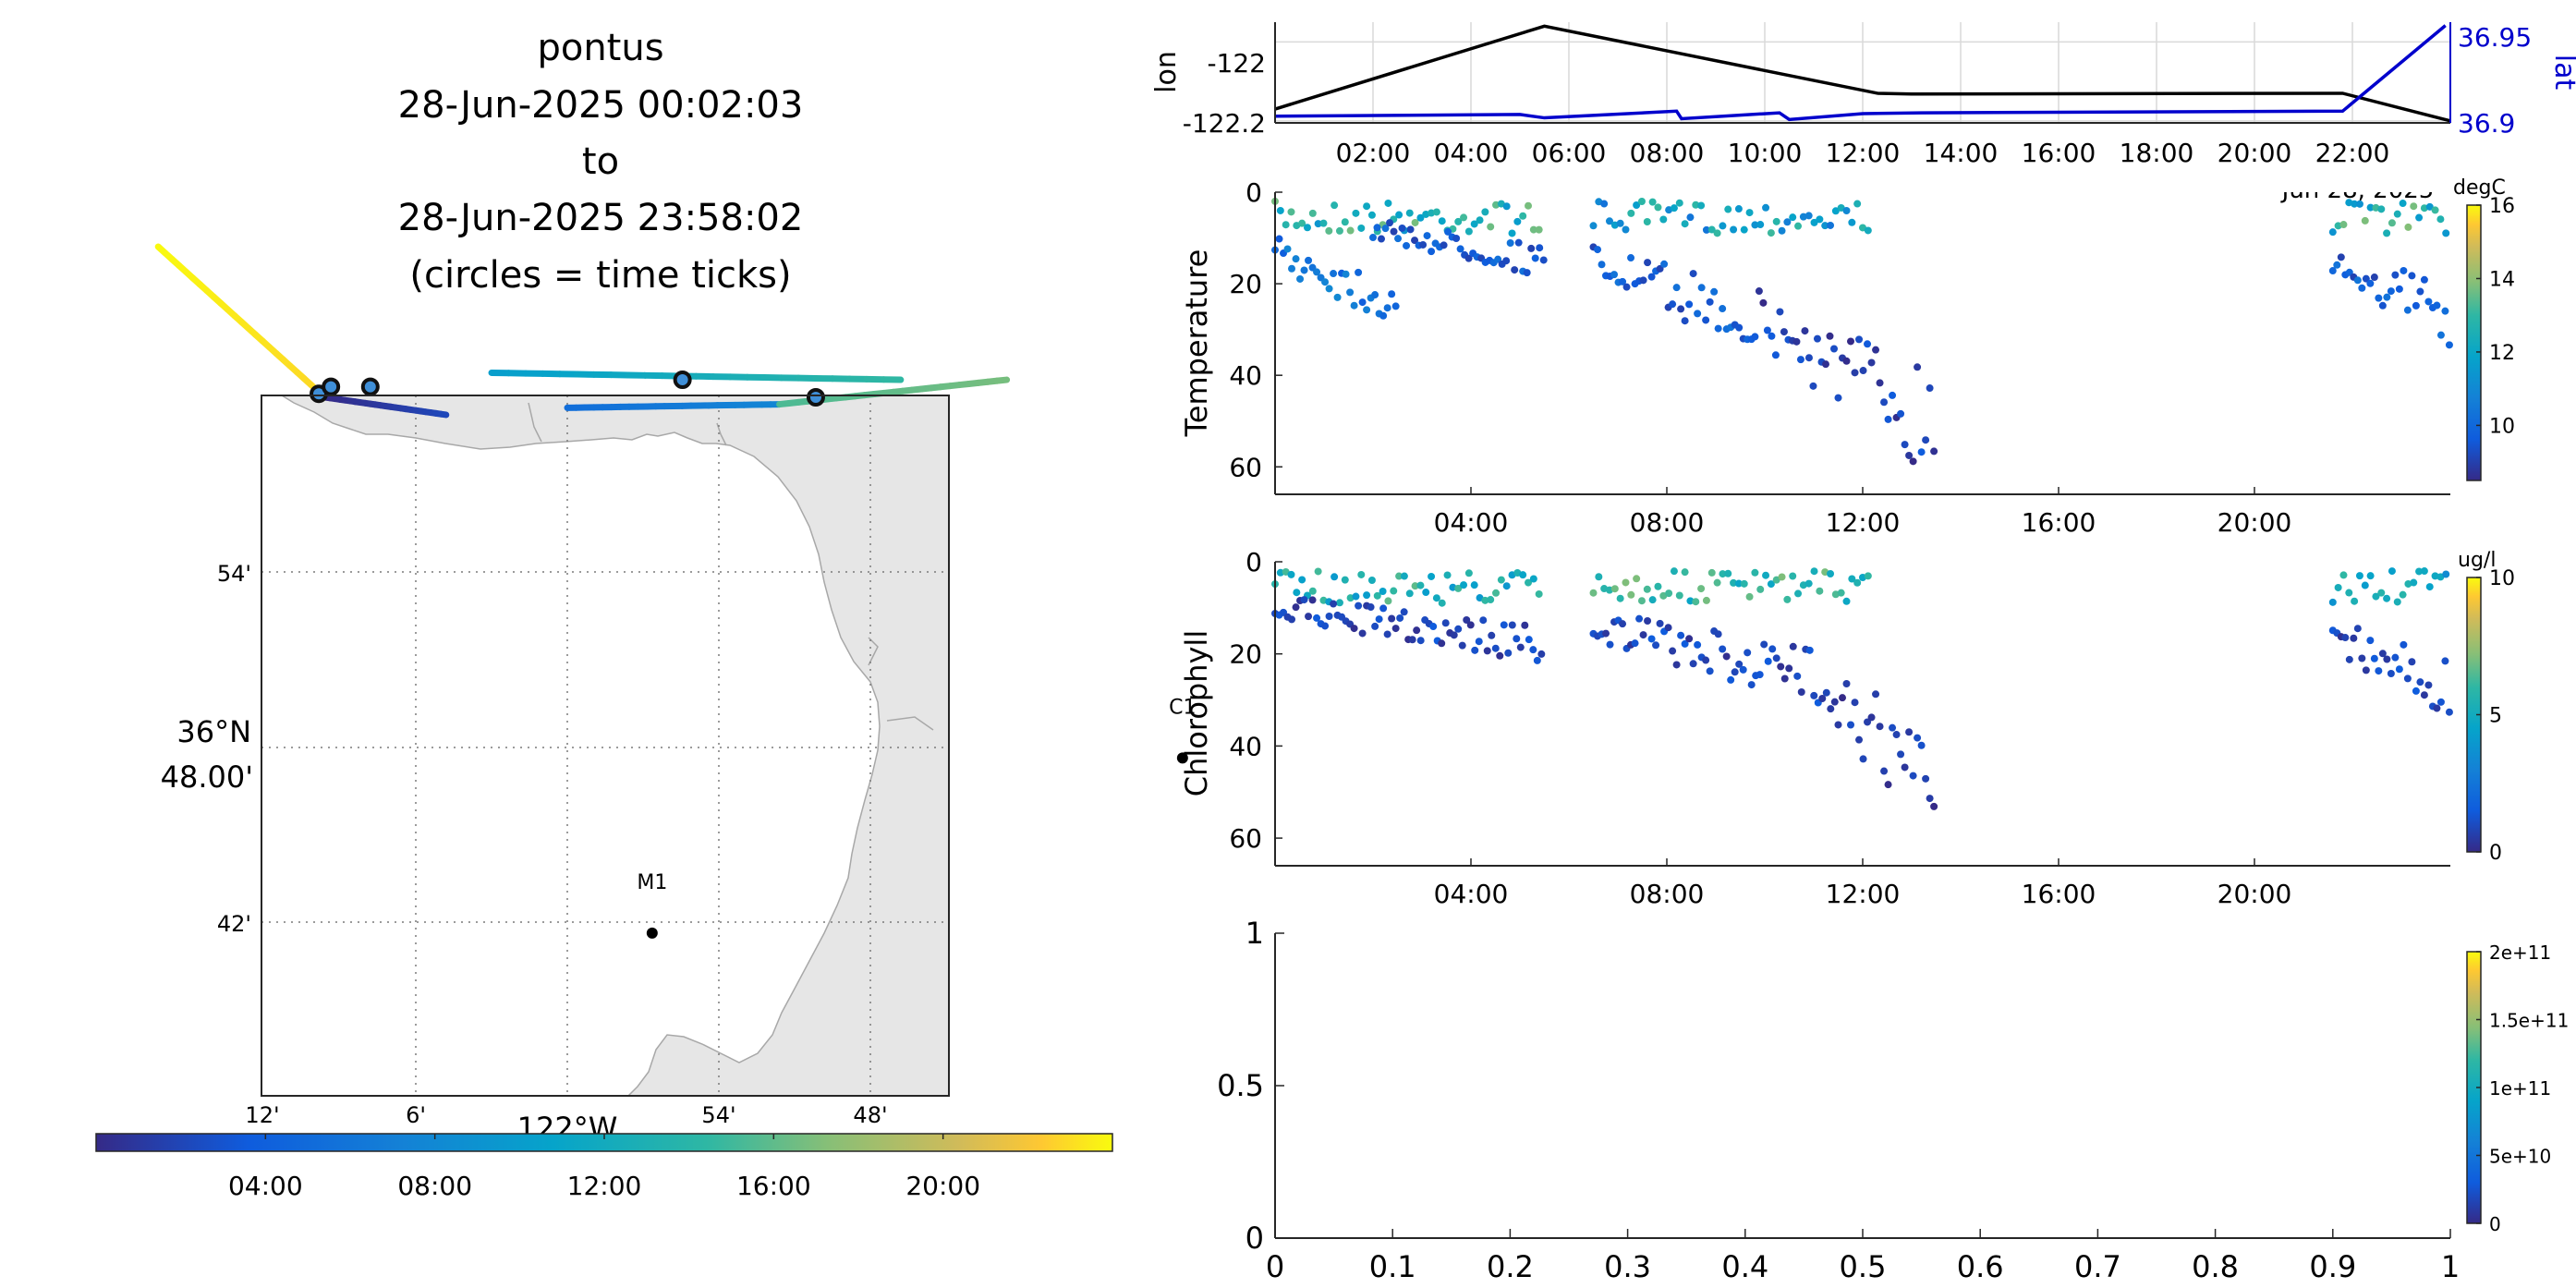 This screenshot has height=1288, width=2576. What do you see at coordinates (262, 1115) in the screenshot?
I see `lon-tick-12: 12'` at bounding box center [262, 1115].